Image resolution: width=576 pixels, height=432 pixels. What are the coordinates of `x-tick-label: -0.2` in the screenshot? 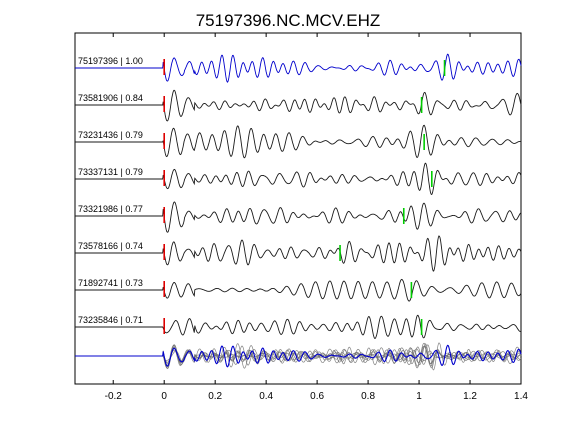 It's located at (114, 396).